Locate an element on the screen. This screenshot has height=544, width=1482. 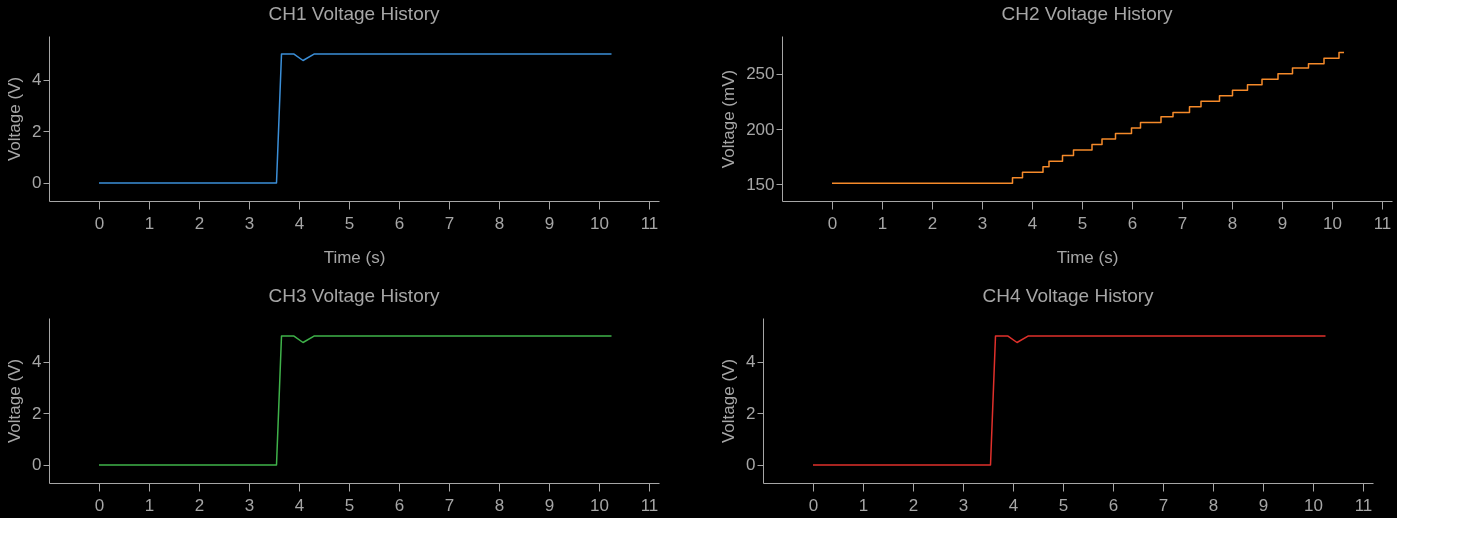
y-tick-label: 200 is located at coordinates (760, 129).